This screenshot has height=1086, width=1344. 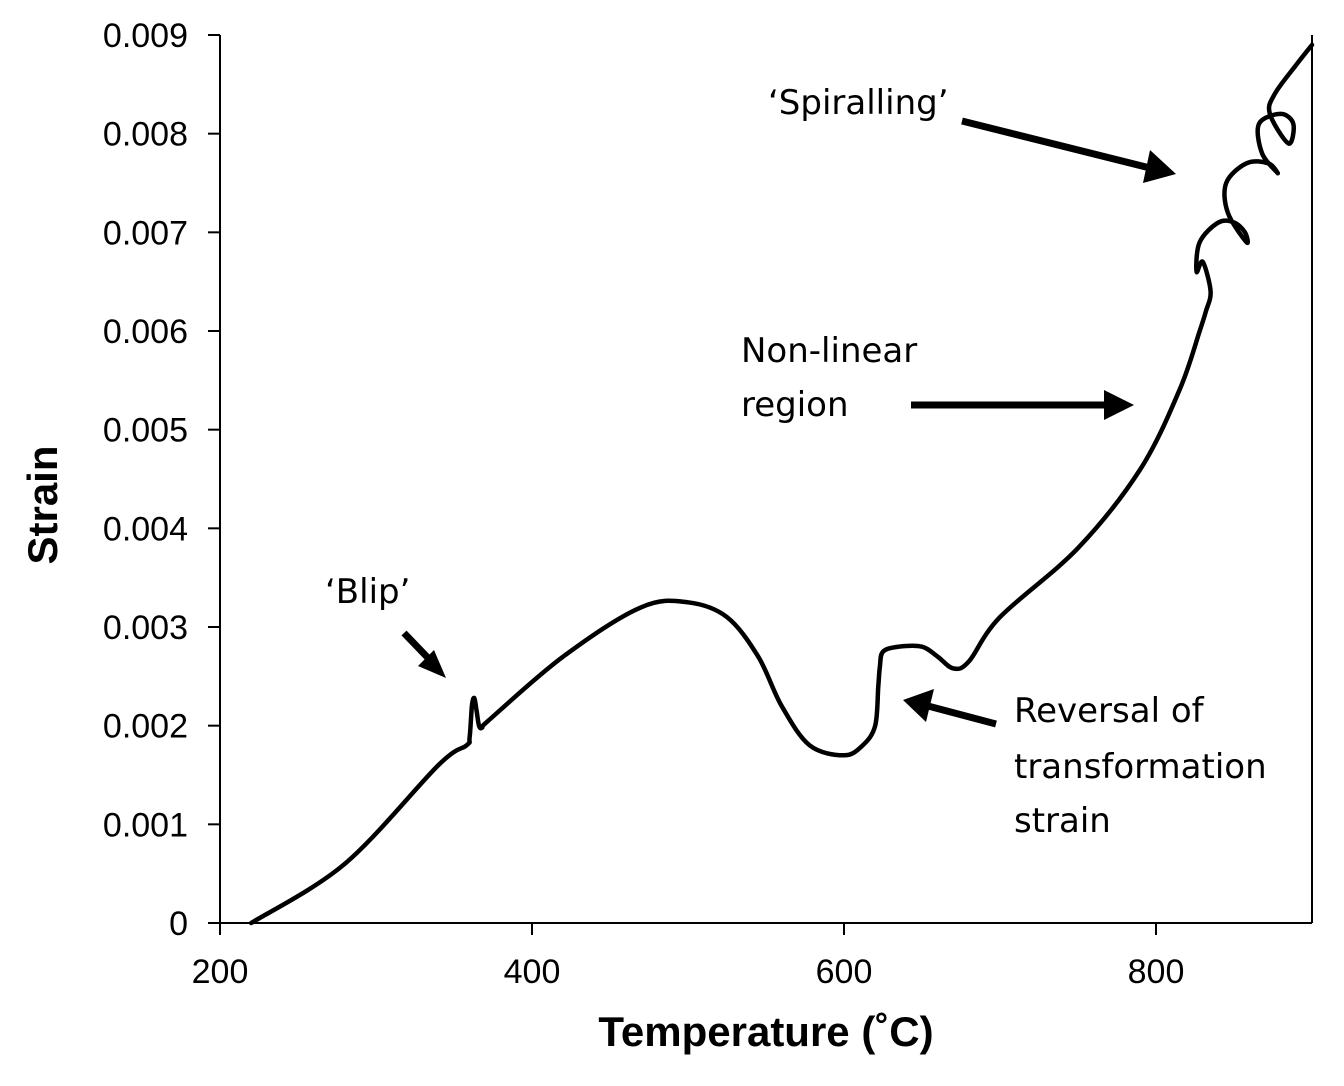 I want to click on y-tick-label: 0.002, so click(x=145, y=727).